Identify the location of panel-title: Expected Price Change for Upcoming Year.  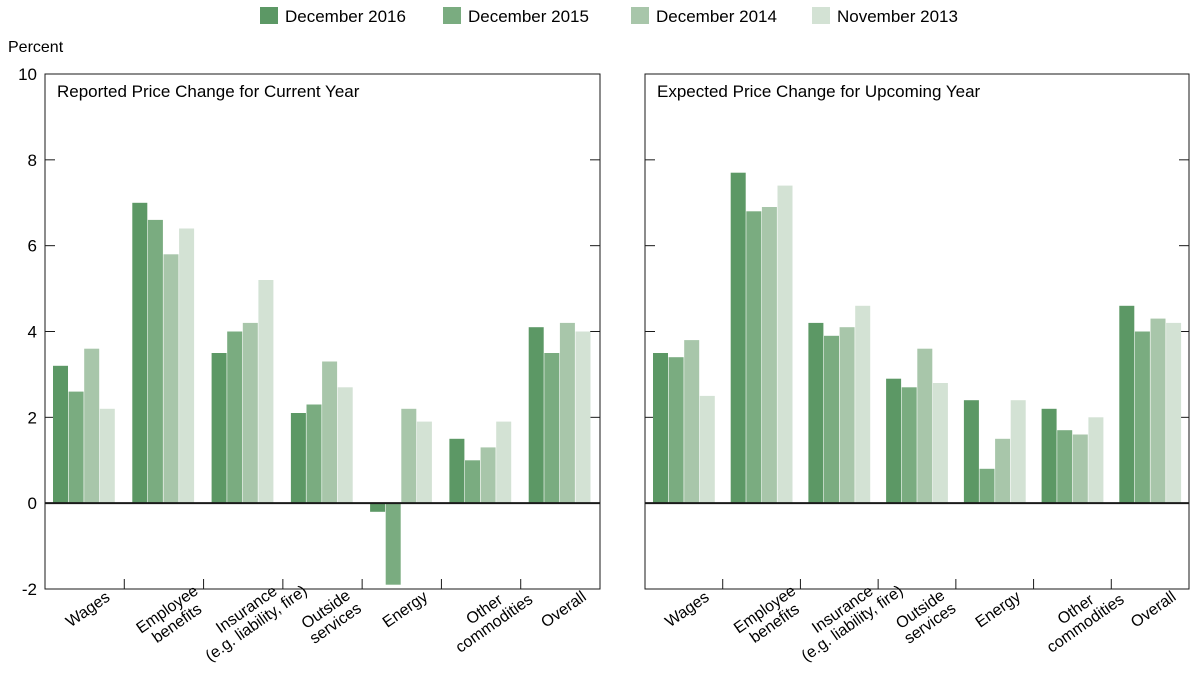
(819, 91).